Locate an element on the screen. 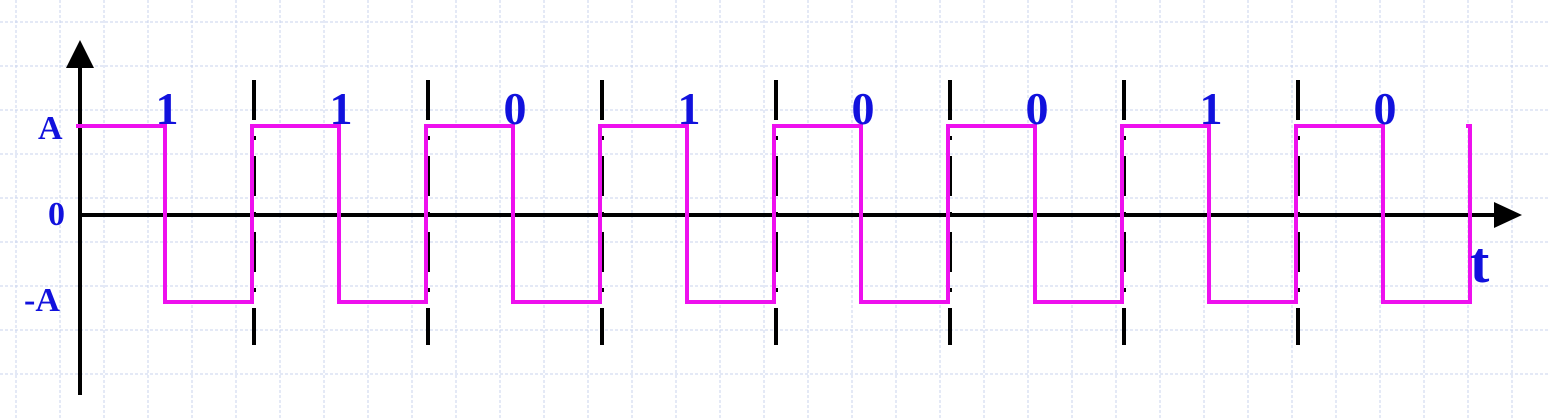 This screenshot has height=418, width=1548. bit-labels: 1 1 0 1 0 0 1 0 is located at coordinates (776, 108).